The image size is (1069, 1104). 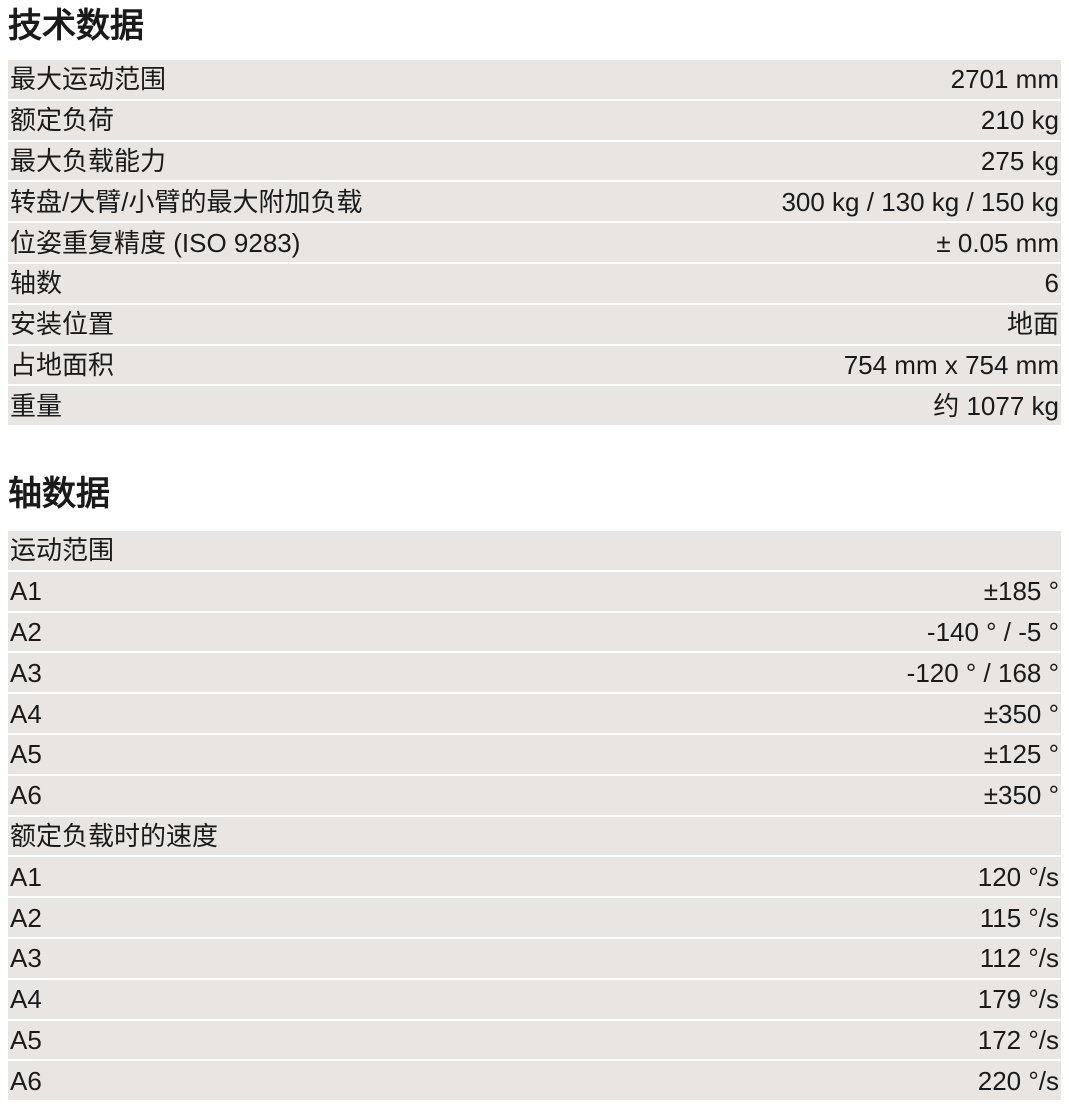 What do you see at coordinates (1019, 917) in the screenshot?
I see `row-value: 115 °/s` at bounding box center [1019, 917].